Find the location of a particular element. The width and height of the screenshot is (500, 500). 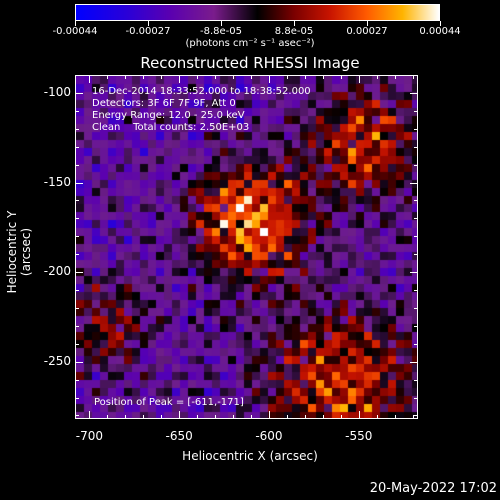

colorbar-tick-label: 0.00044 is located at coordinates (440, 31).